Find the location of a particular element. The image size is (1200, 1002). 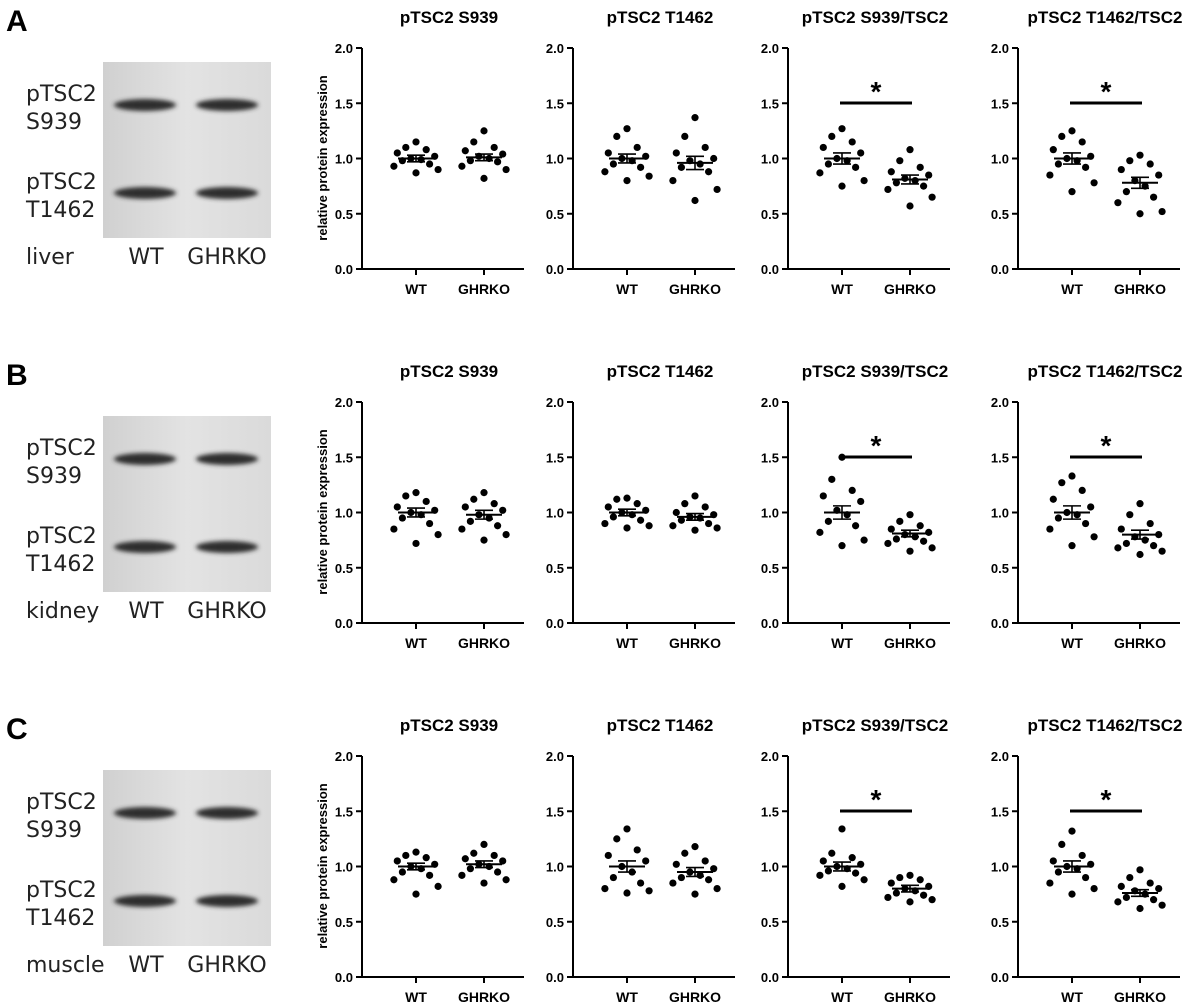

chart-title: pTSC2 S939 is located at coordinates (449, 725).